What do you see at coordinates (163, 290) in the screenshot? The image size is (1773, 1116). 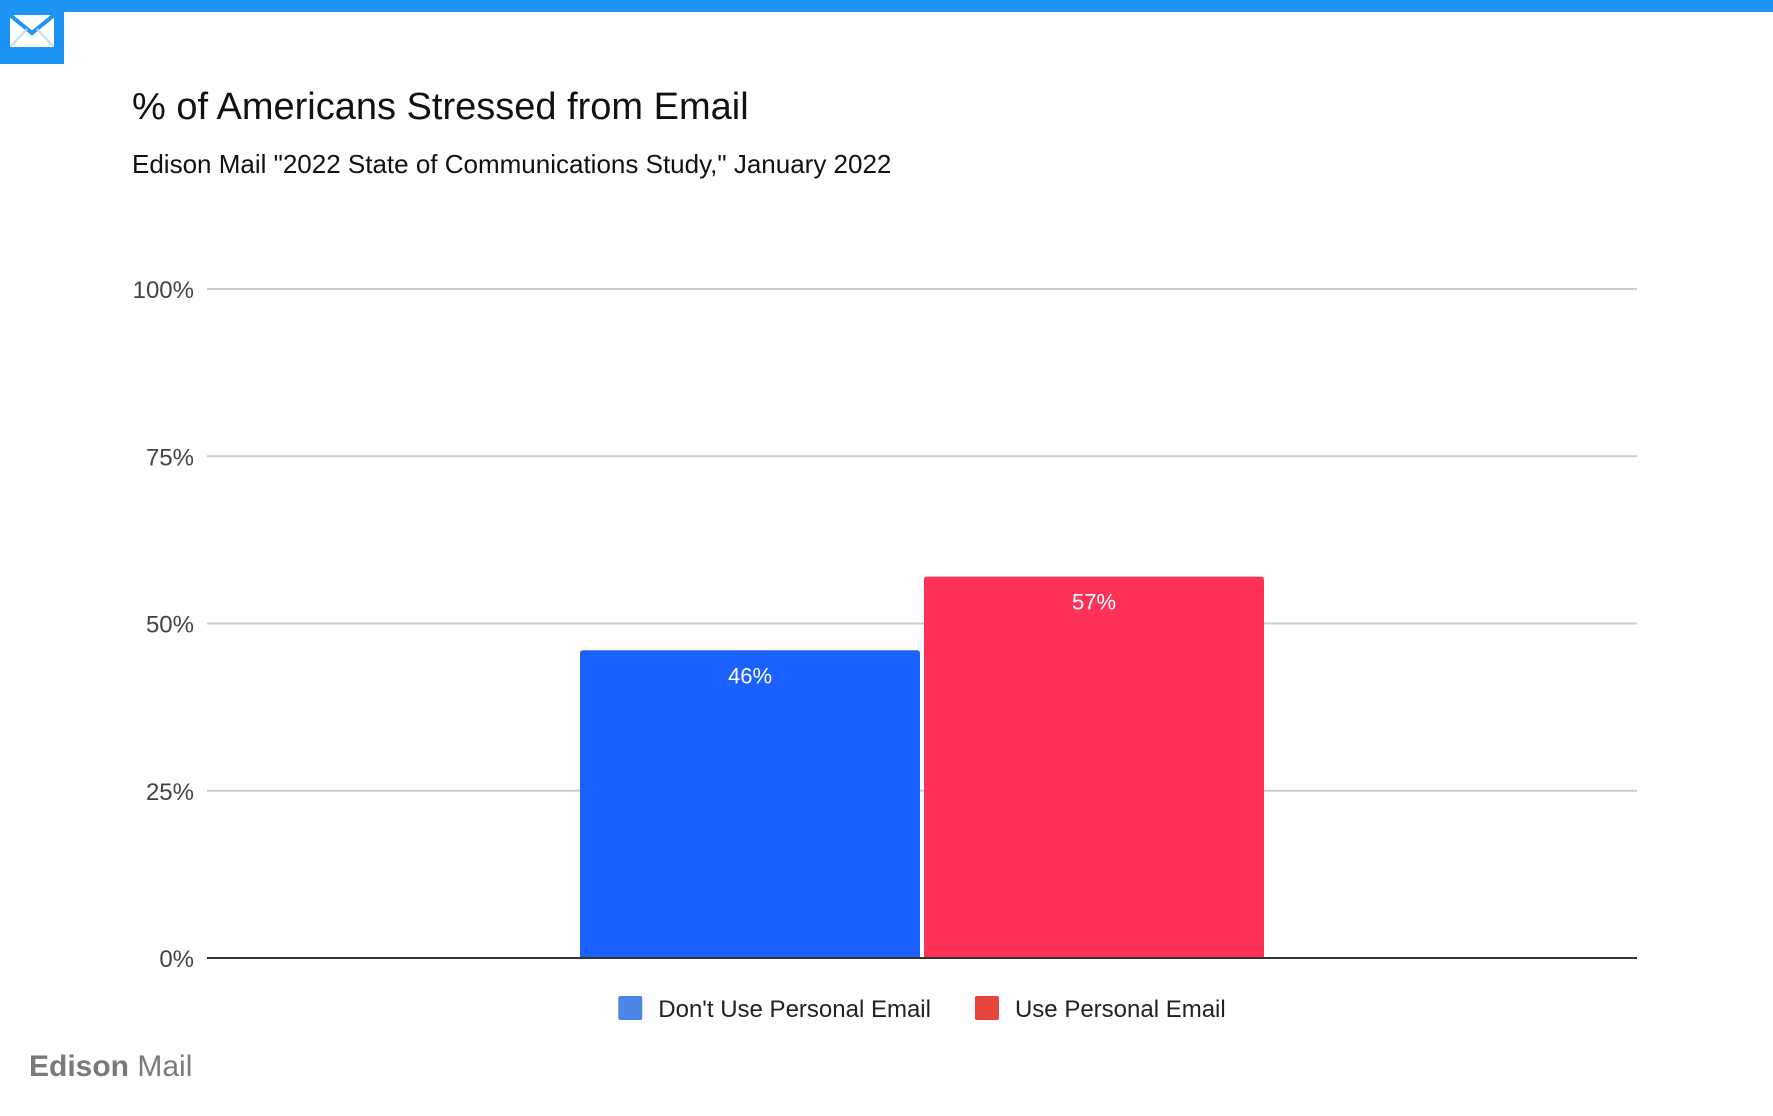 I see `y-tick-label: 100%` at bounding box center [163, 290].